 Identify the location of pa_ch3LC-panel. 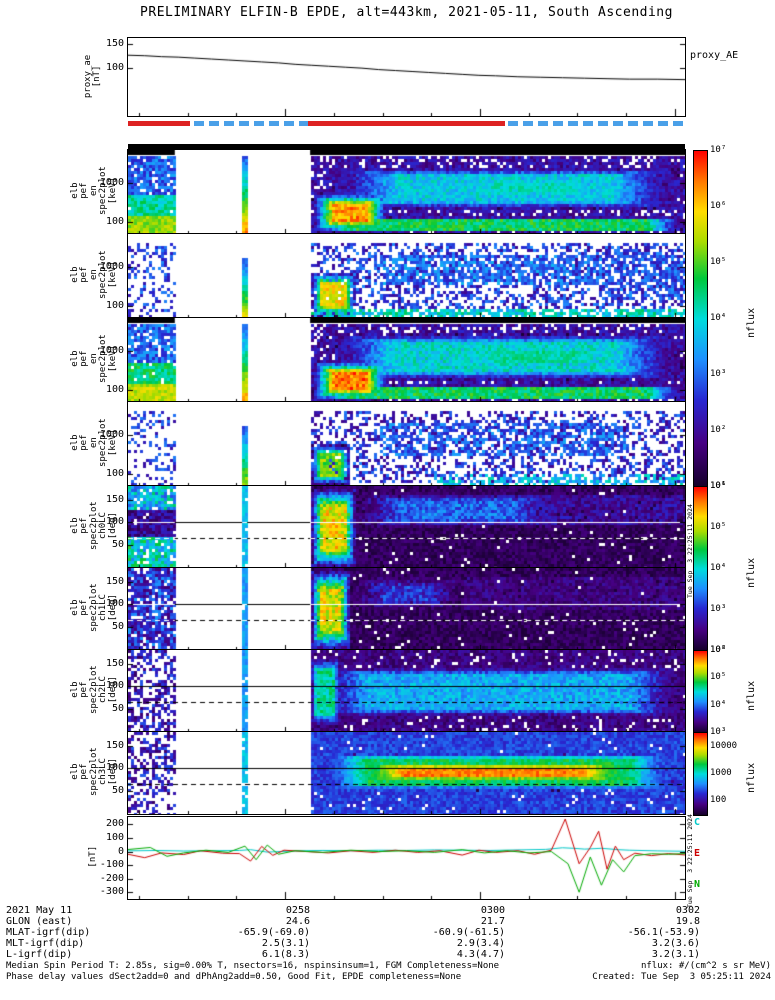
(406, 773).